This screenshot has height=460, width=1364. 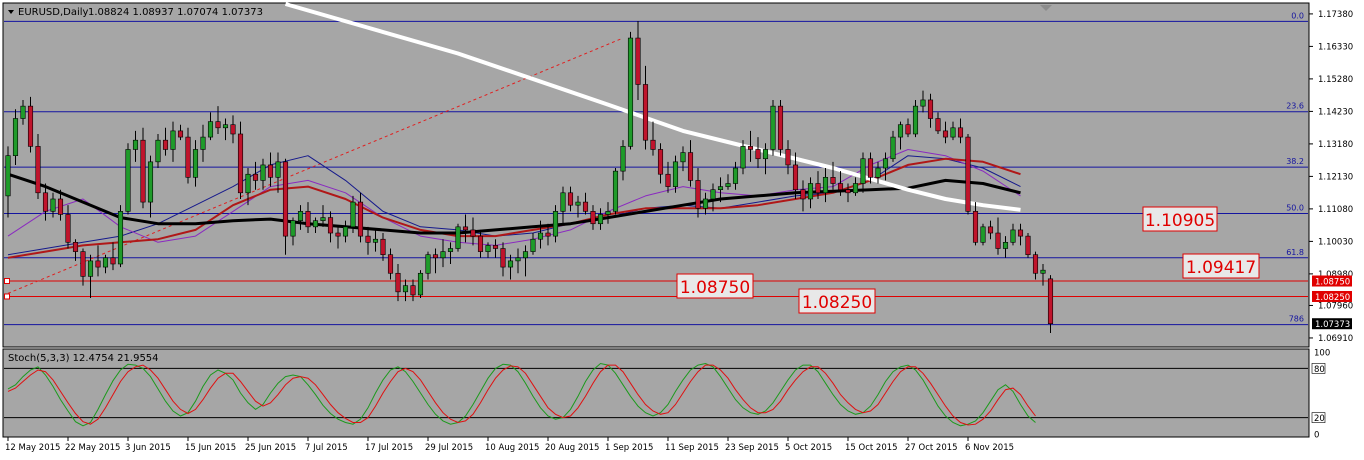 I want to click on level-label-text: 1.08750, so click(x=715, y=288).